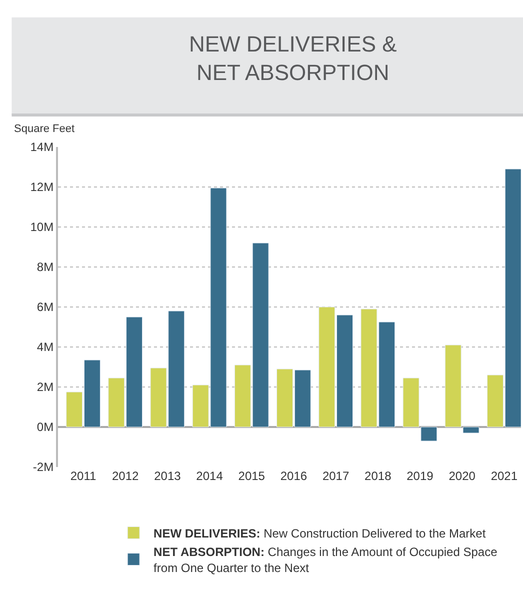  What do you see at coordinates (320, 533) in the screenshot?
I see `legend-label: NEW DELIVERIES: New Construction Delivered to the Market` at bounding box center [320, 533].